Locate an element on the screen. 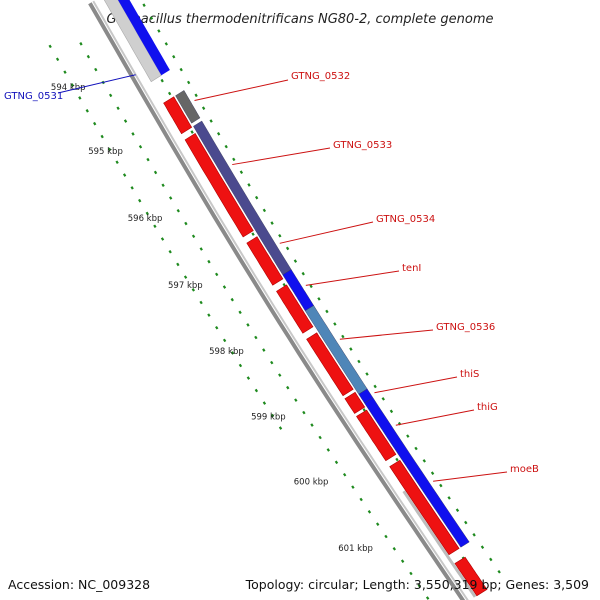 The width and height of the screenshot is (600, 600). scale-tick-label: 597 kbp is located at coordinates (185, 286).